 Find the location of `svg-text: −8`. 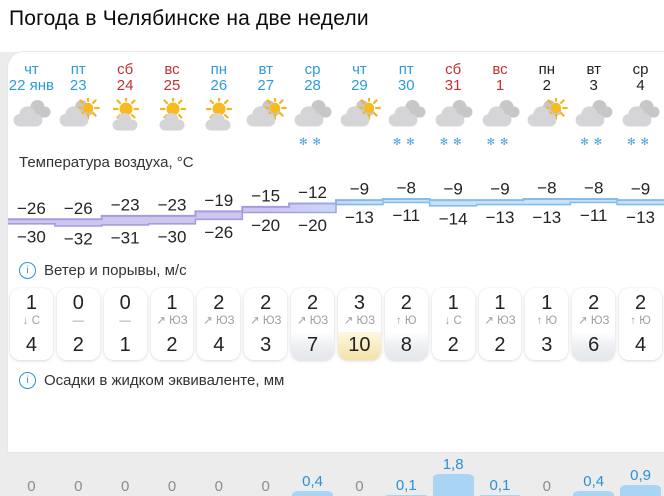

svg-text: −8 is located at coordinates (593, 188).